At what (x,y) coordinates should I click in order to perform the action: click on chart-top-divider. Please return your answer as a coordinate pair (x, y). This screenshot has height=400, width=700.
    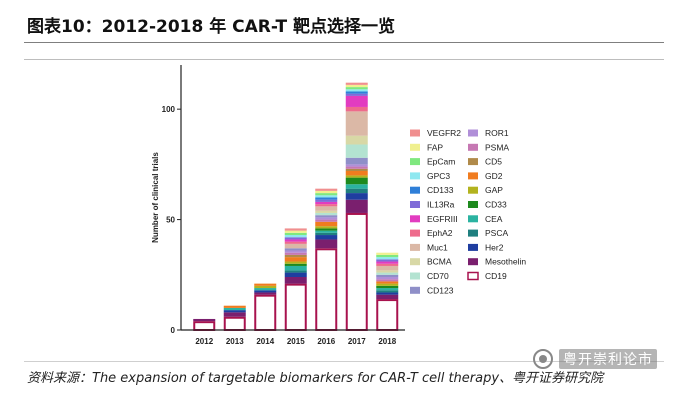
    Looking at the image, I should click on (344, 59).